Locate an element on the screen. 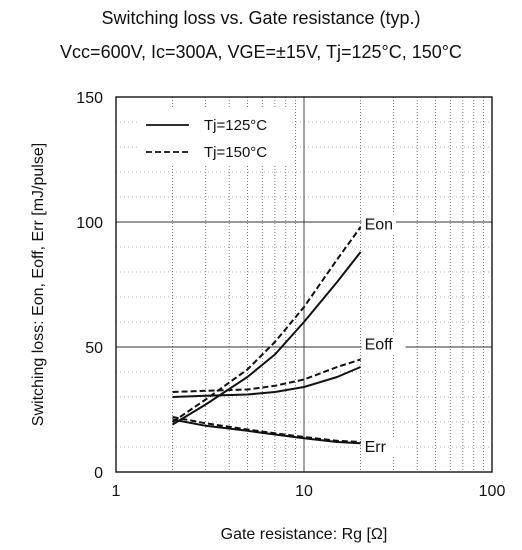 The height and width of the screenshot is (550, 522). series-line-eoff-dashed is located at coordinates (266, 375).